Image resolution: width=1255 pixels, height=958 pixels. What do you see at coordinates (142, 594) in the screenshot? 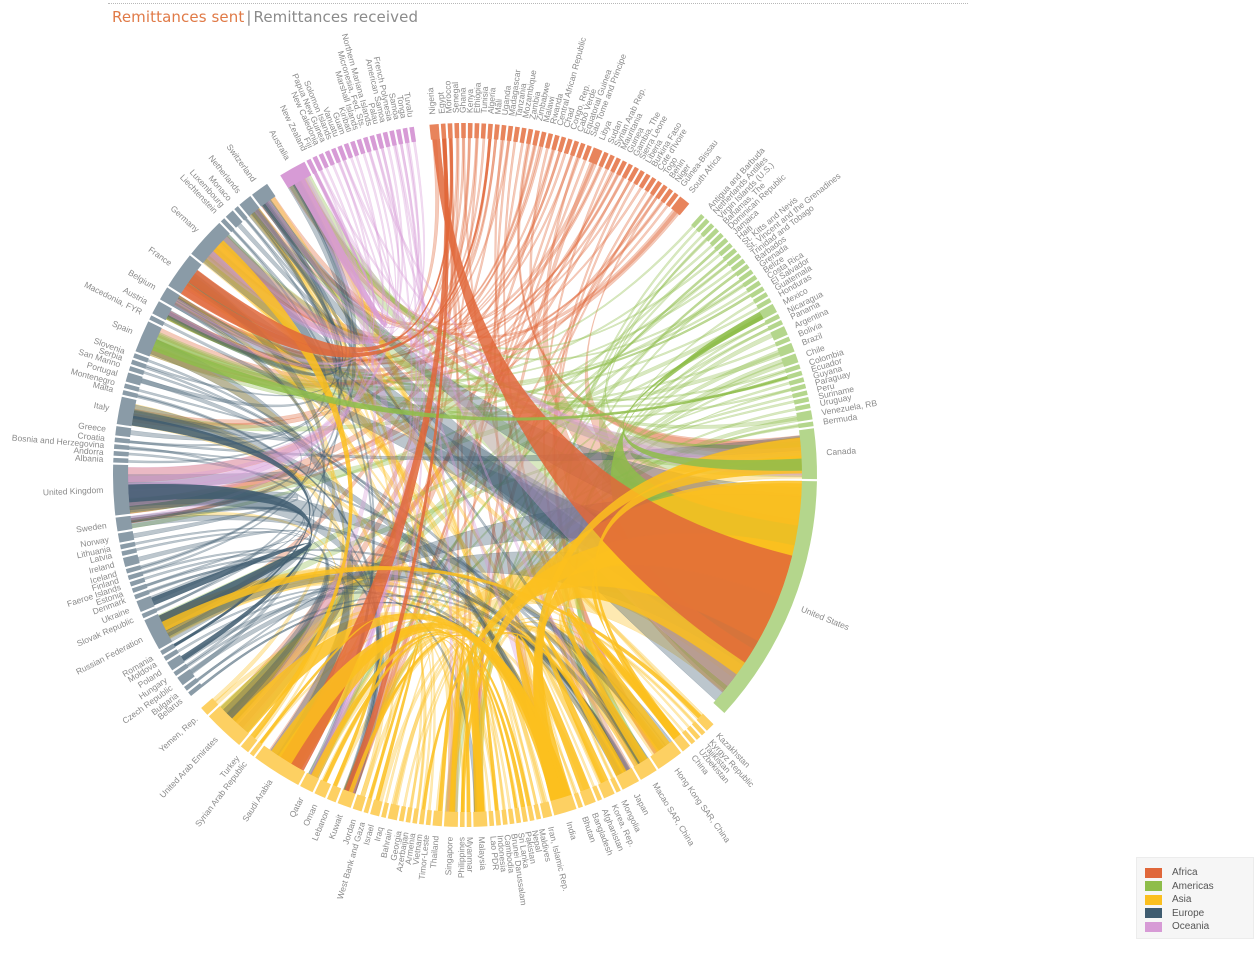
I see `arc-denmark` at bounding box center [142, 594].